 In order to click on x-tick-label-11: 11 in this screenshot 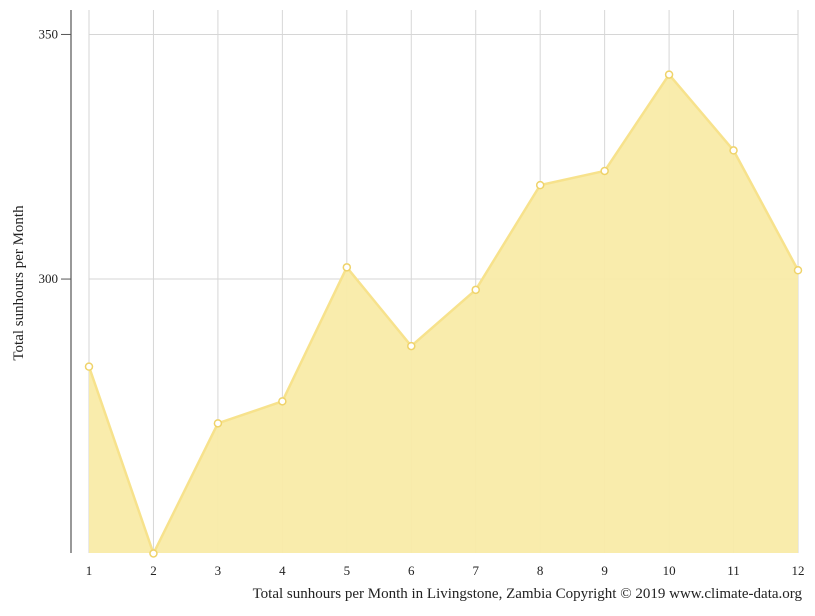, I will do `click(733, 570)`.